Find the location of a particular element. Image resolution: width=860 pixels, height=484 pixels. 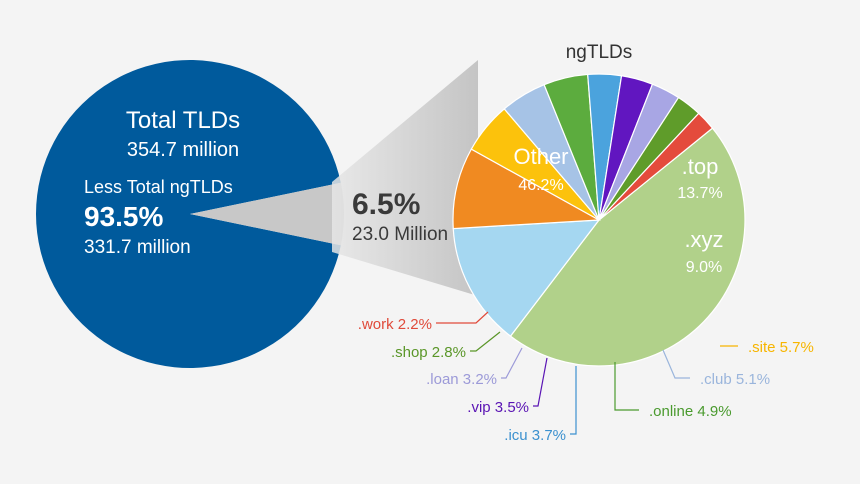

label-online: .online 4.9% is located at coordinates (690, 411).